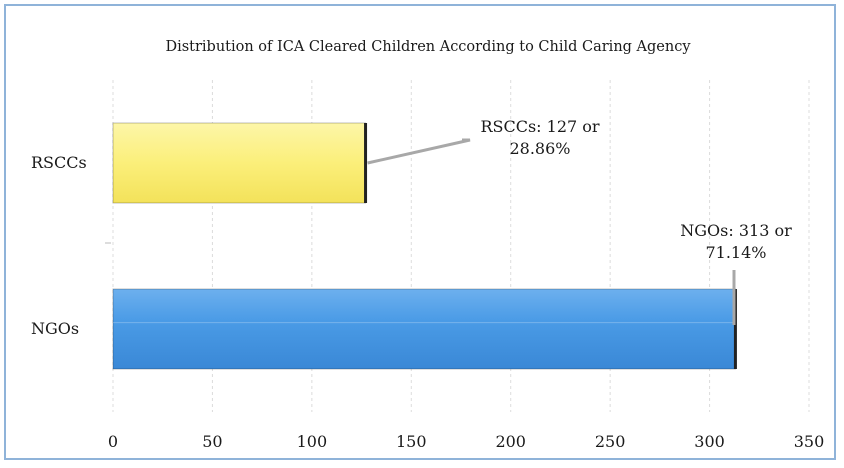  I want to click on x-tick-label: 350, so click(809, 441).